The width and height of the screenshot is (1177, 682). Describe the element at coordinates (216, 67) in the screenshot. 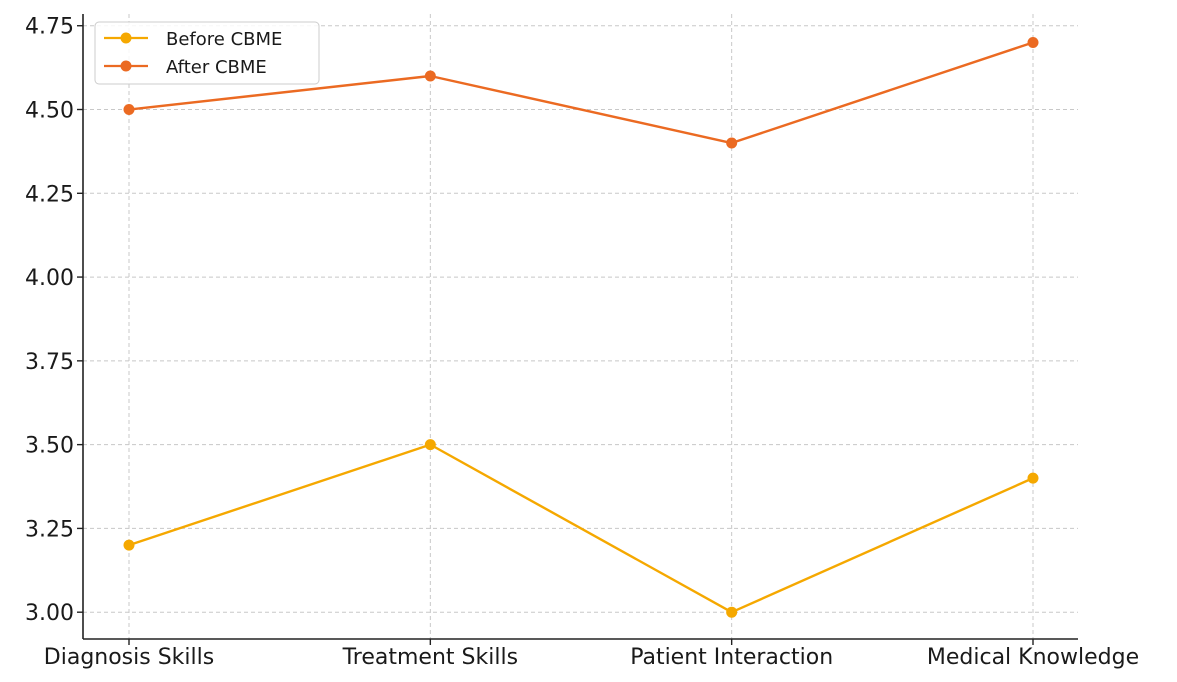

I see `legend-label-after: After CBME` at that location.